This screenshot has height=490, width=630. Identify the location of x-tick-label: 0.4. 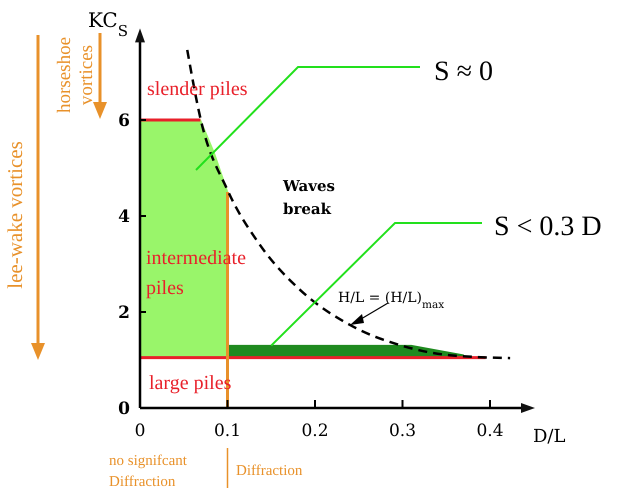
(490, 431).